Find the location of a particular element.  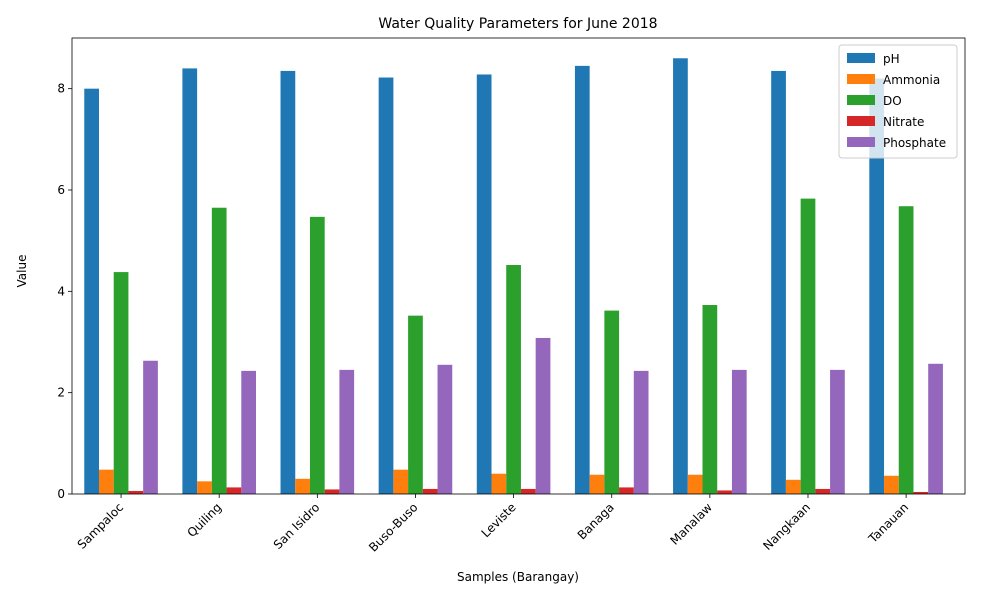

x-tick-label: Sampaloc is located at coordinates (101, 526).